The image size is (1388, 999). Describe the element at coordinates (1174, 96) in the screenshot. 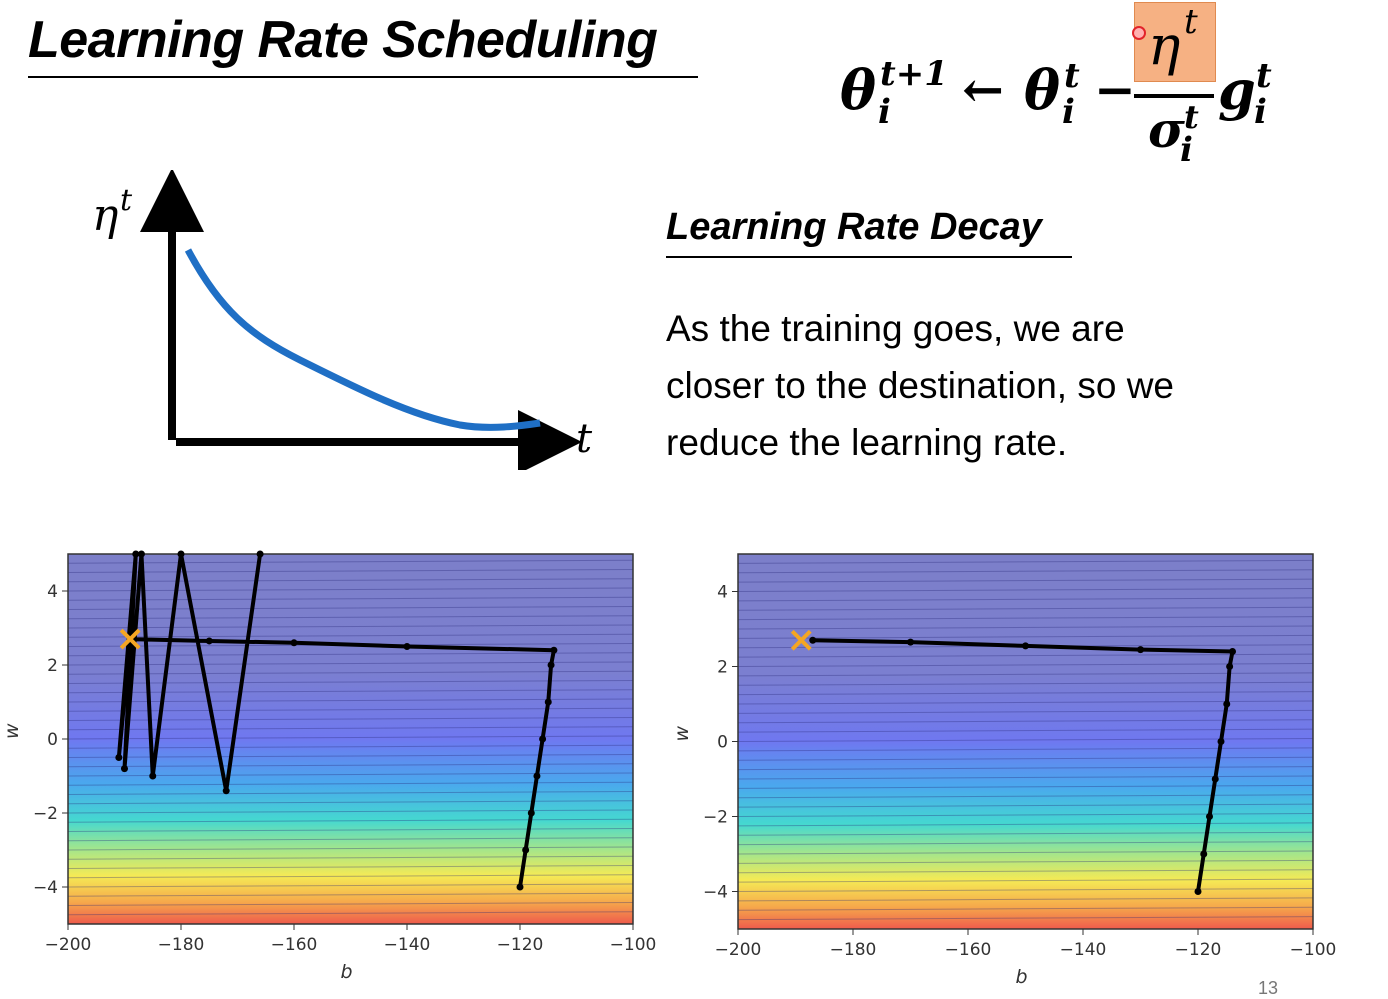

I see `fraction-bar` at that location.